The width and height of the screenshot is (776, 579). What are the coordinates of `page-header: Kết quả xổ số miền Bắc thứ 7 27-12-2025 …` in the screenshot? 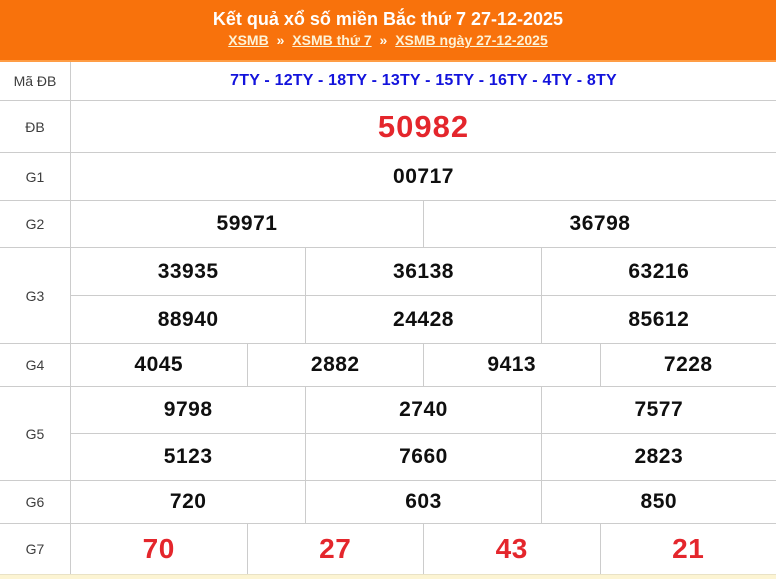 It's located at (388, 31).